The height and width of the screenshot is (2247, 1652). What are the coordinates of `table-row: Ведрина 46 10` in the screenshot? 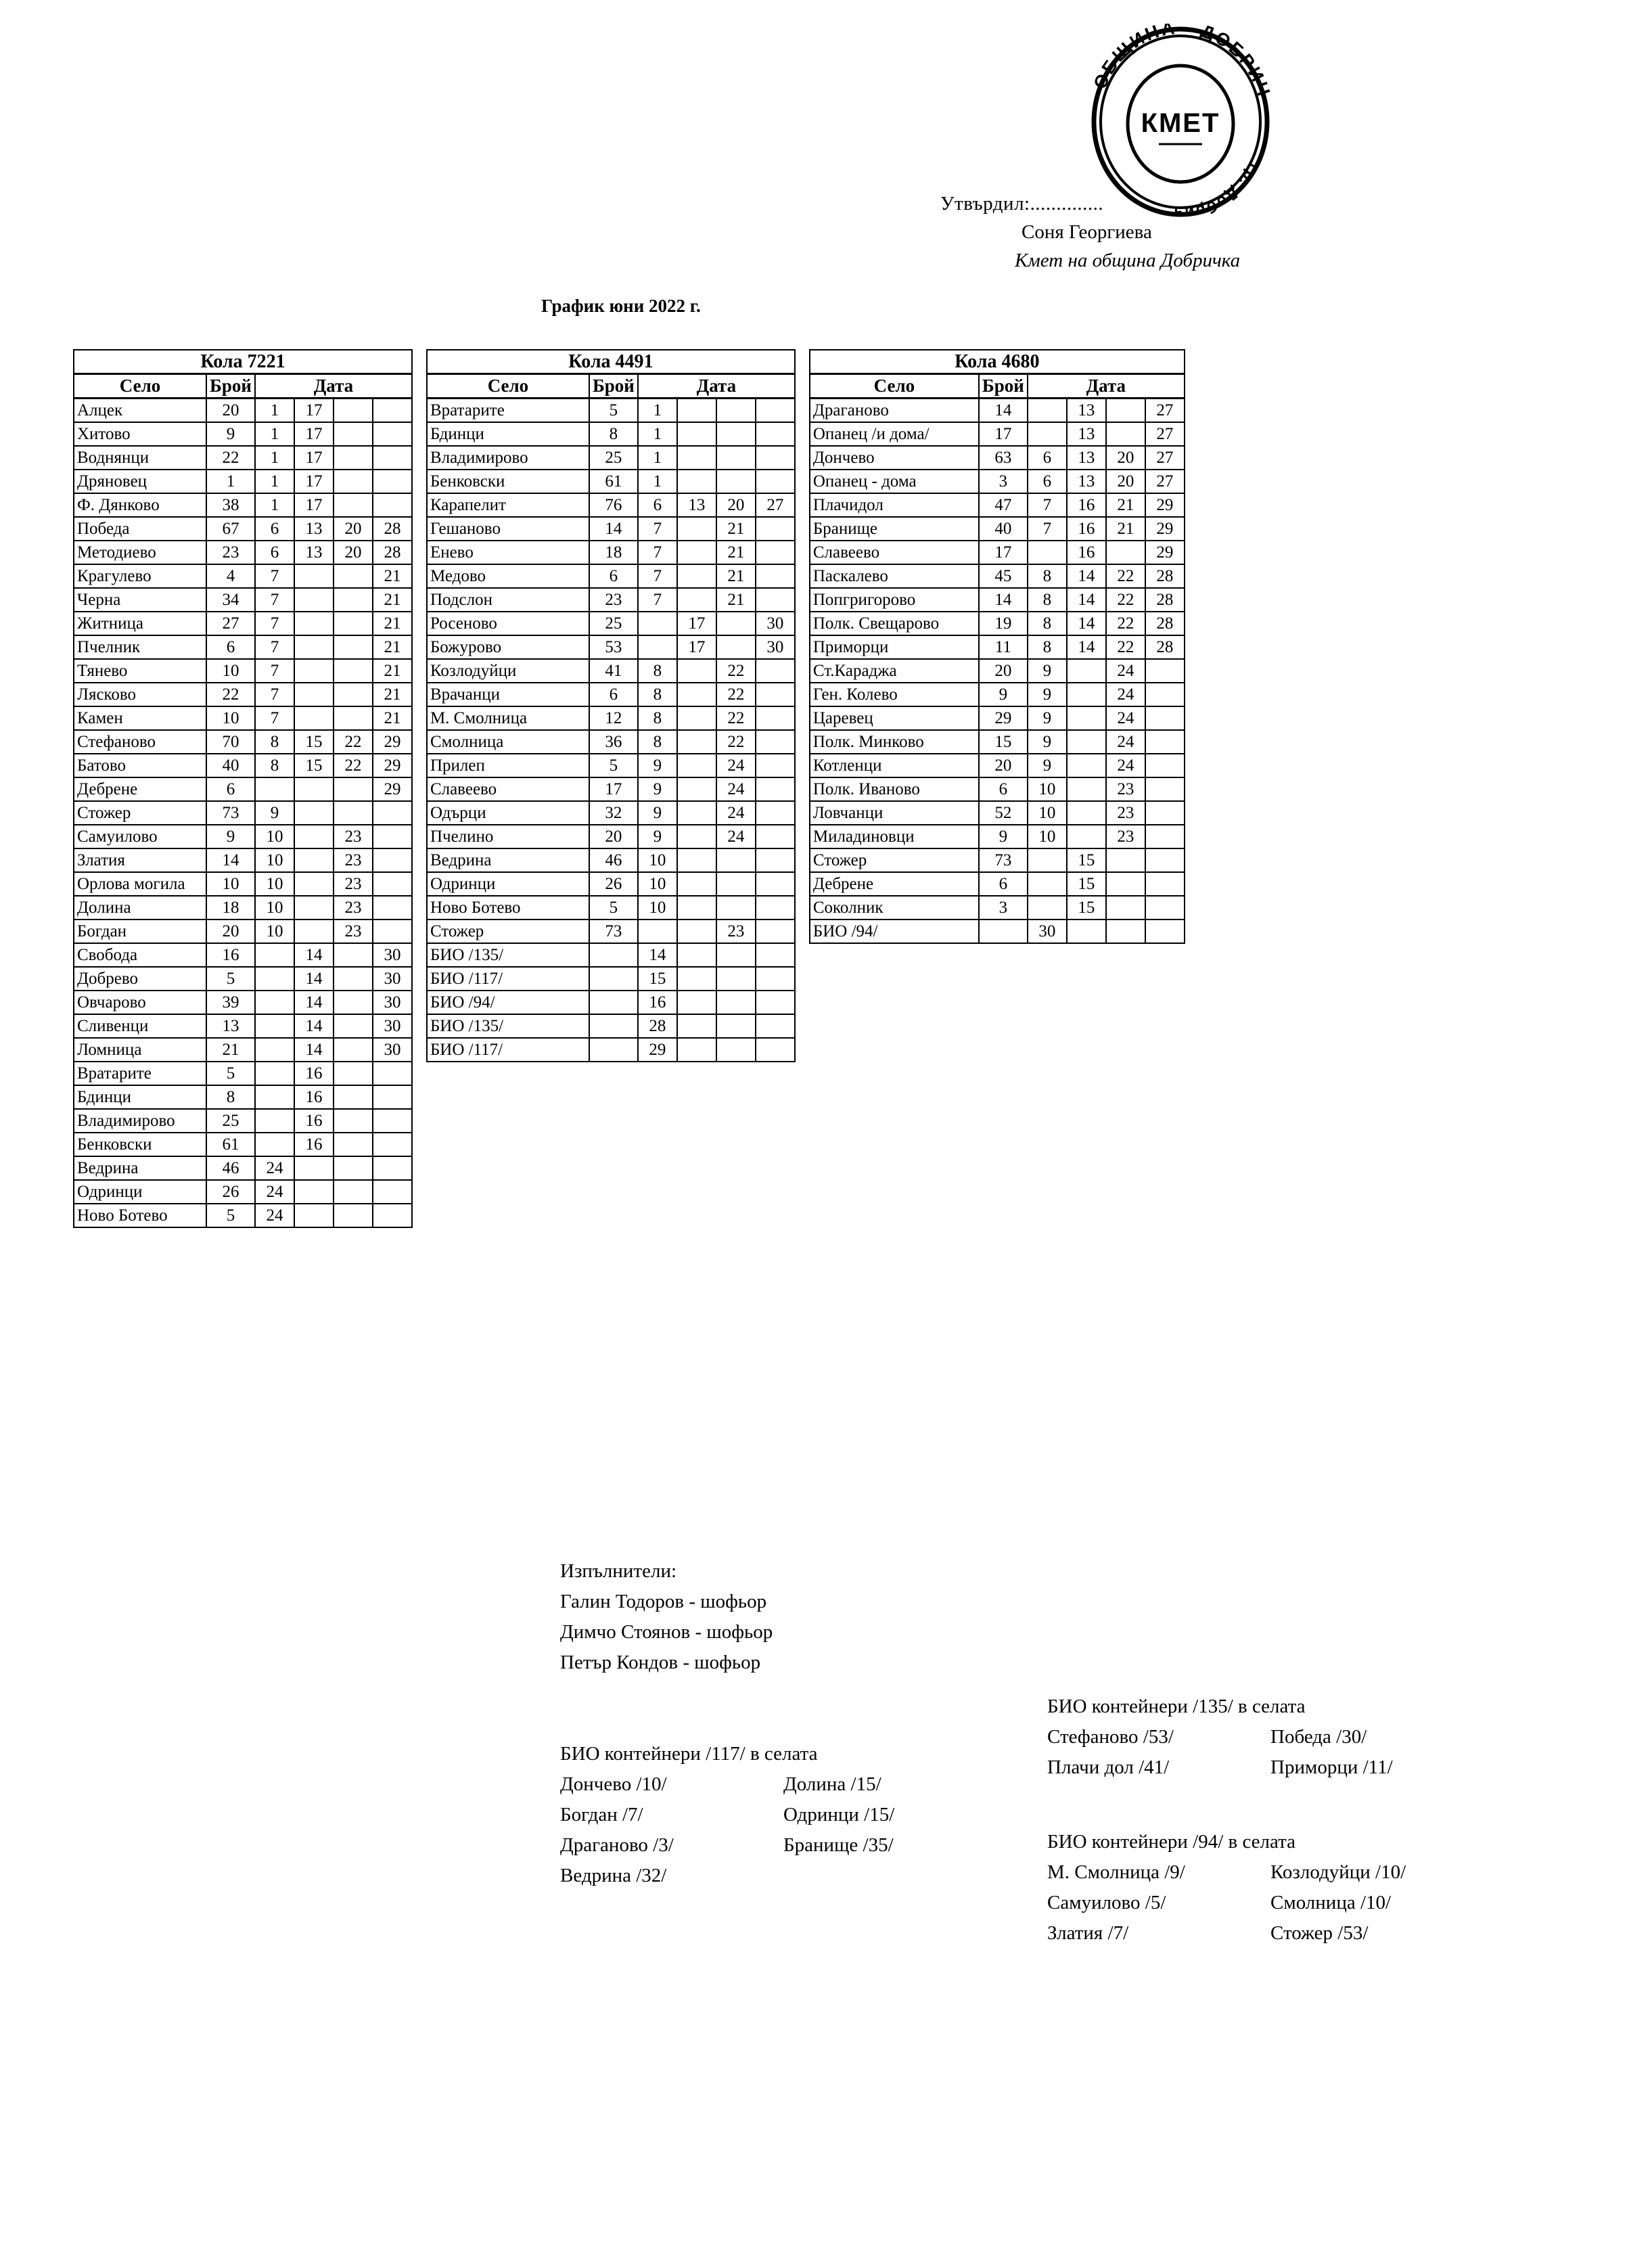 It's located at (611, 860).